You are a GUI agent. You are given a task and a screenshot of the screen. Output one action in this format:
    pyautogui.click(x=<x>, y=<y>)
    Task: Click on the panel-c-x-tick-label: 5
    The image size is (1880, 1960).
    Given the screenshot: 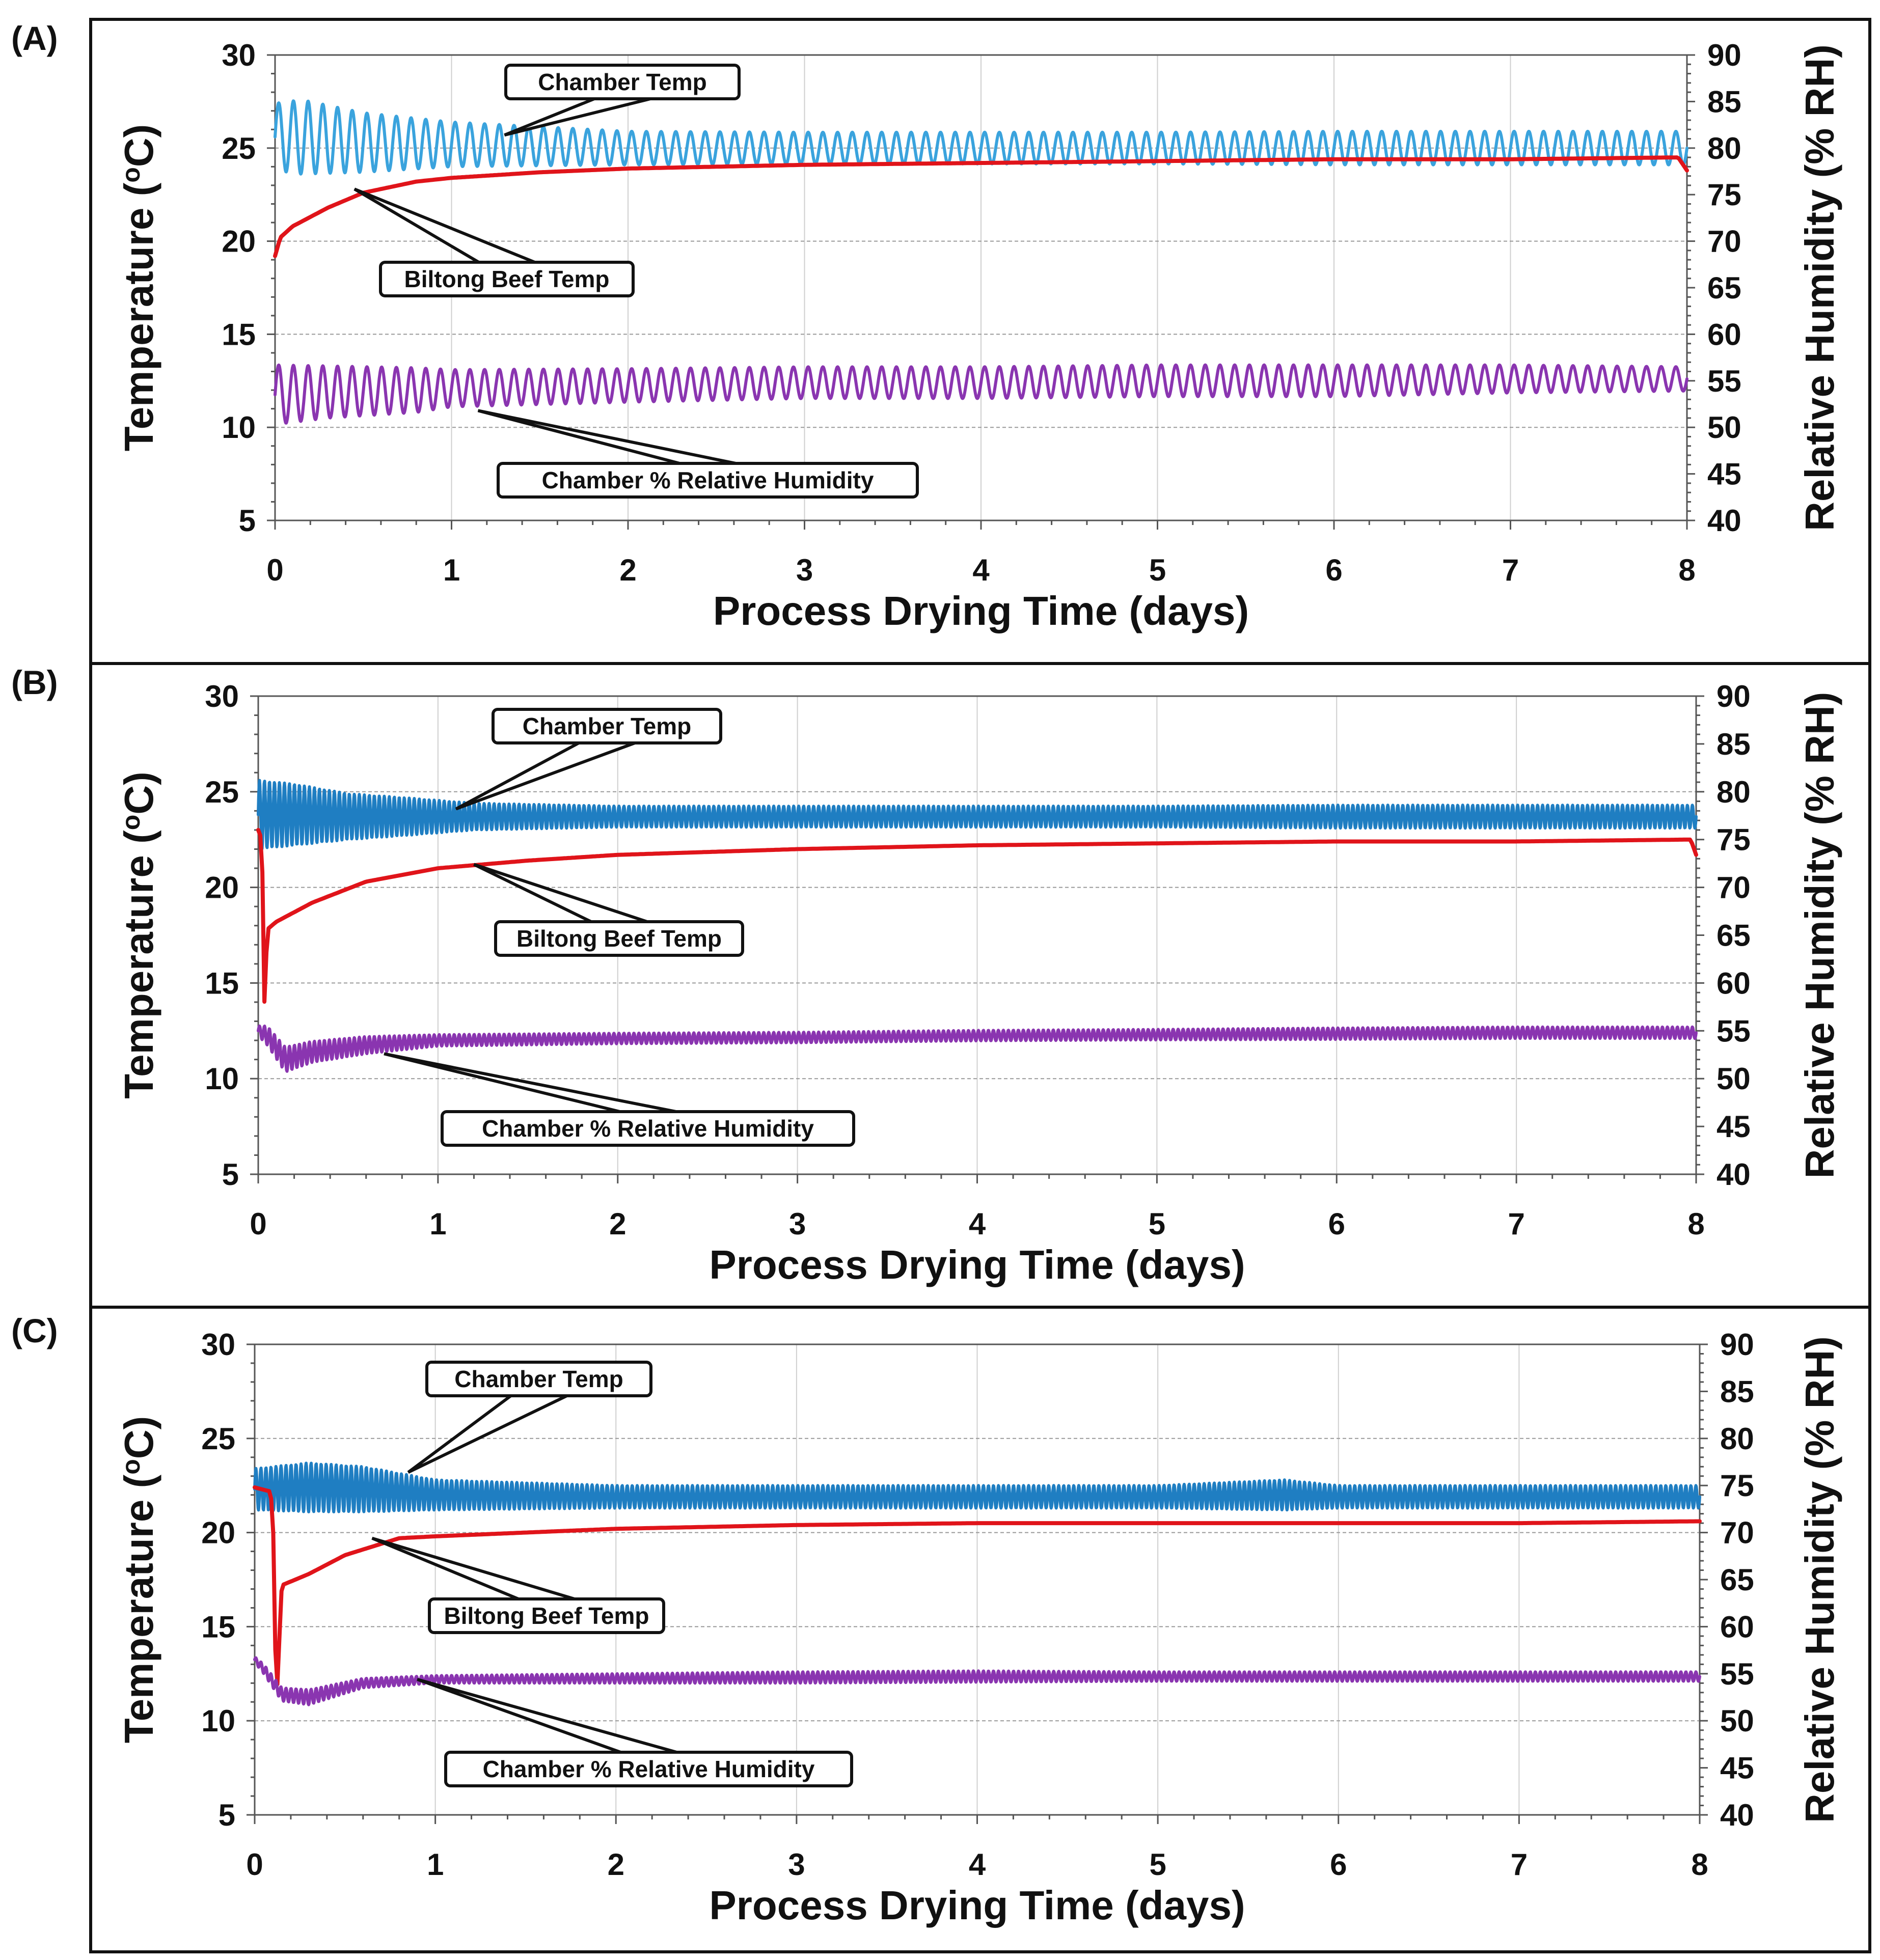 What is the action you would take?
    pyautogui.click(x=1157, y=1864)
    